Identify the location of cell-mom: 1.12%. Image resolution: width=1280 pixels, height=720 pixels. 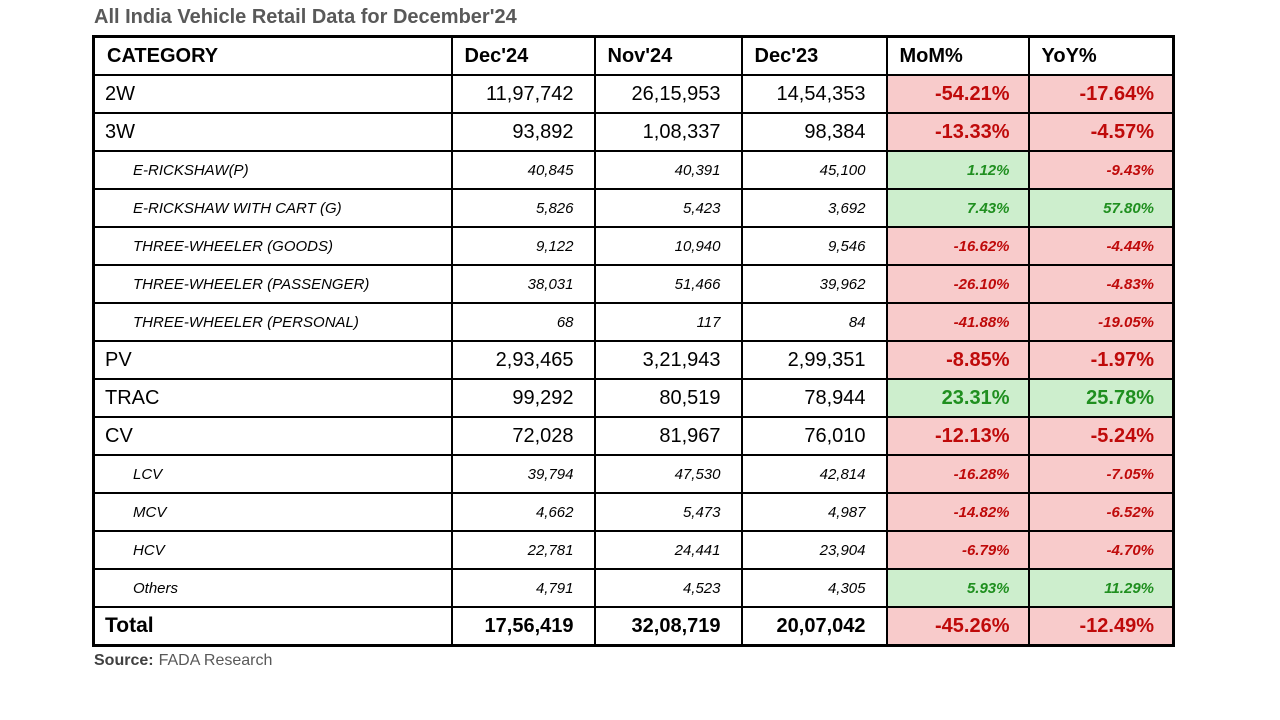
(957, 170).